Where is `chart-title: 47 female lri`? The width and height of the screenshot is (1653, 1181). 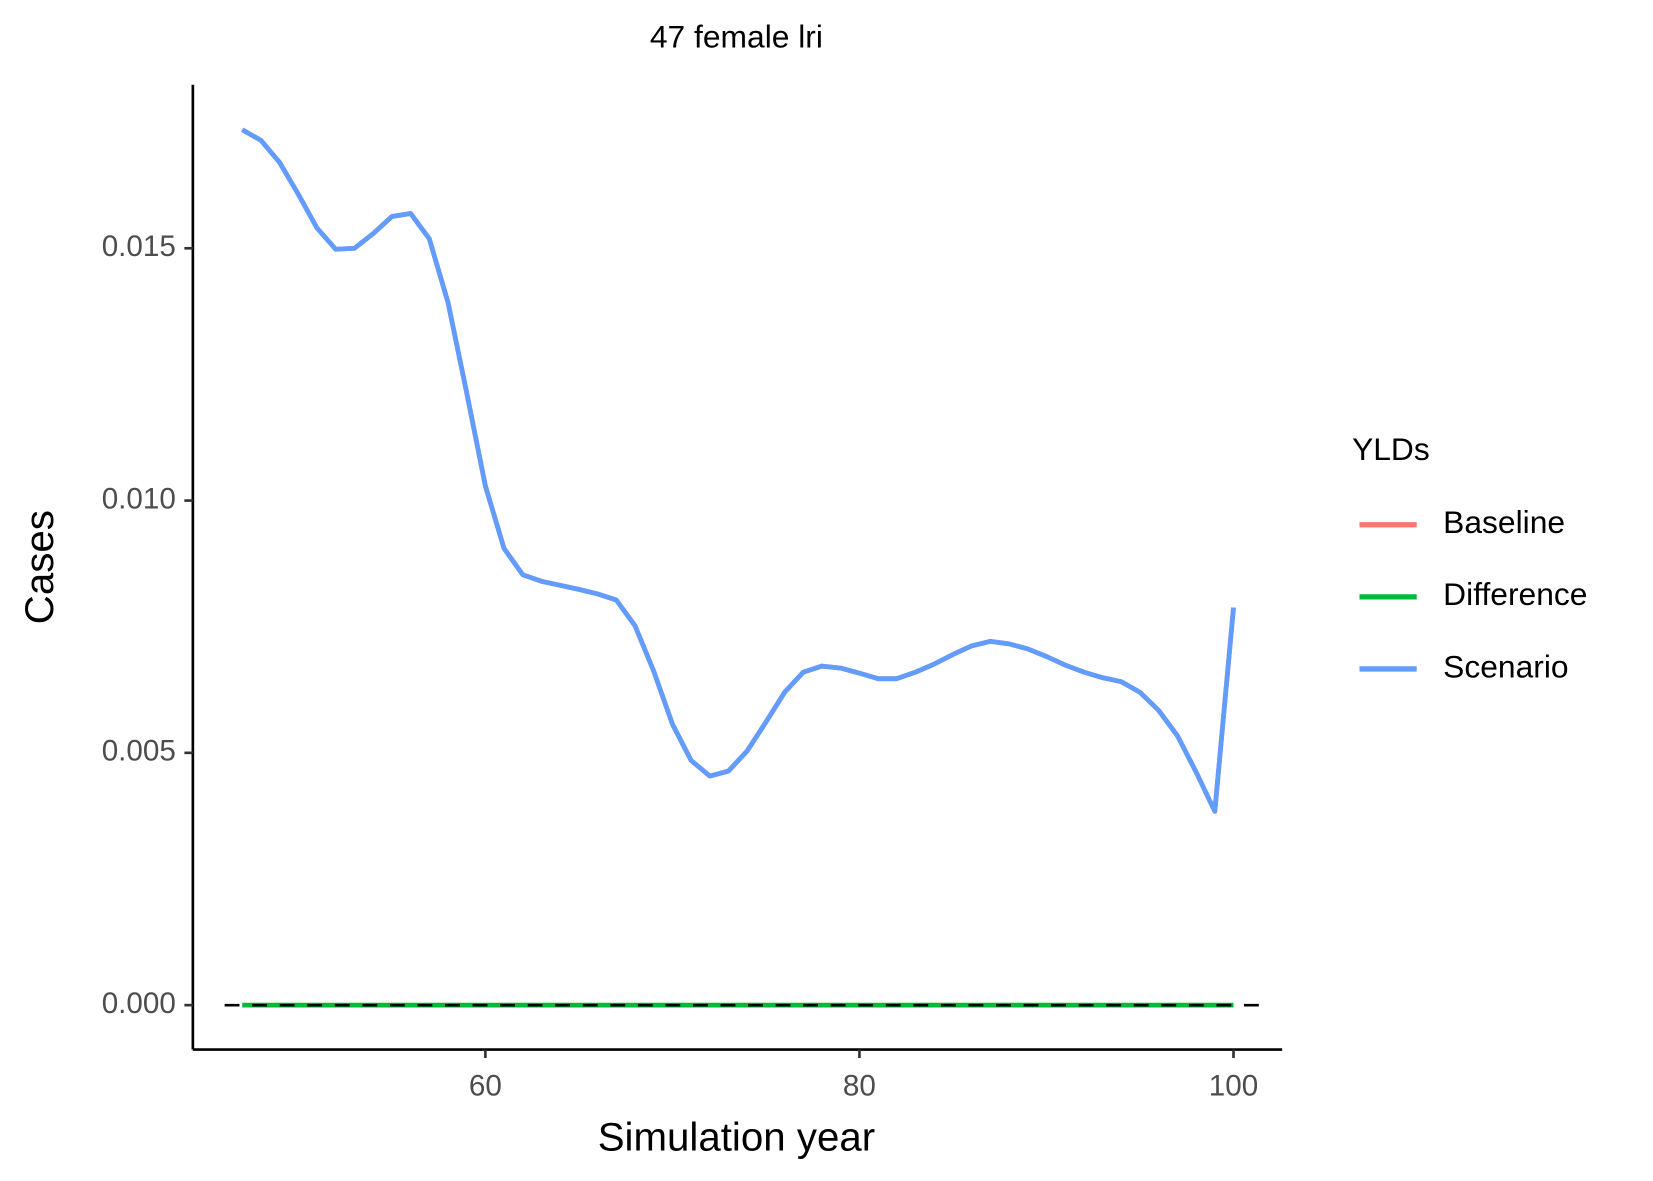
chart-title: 47 female lri is located at coordinates (736, 37).